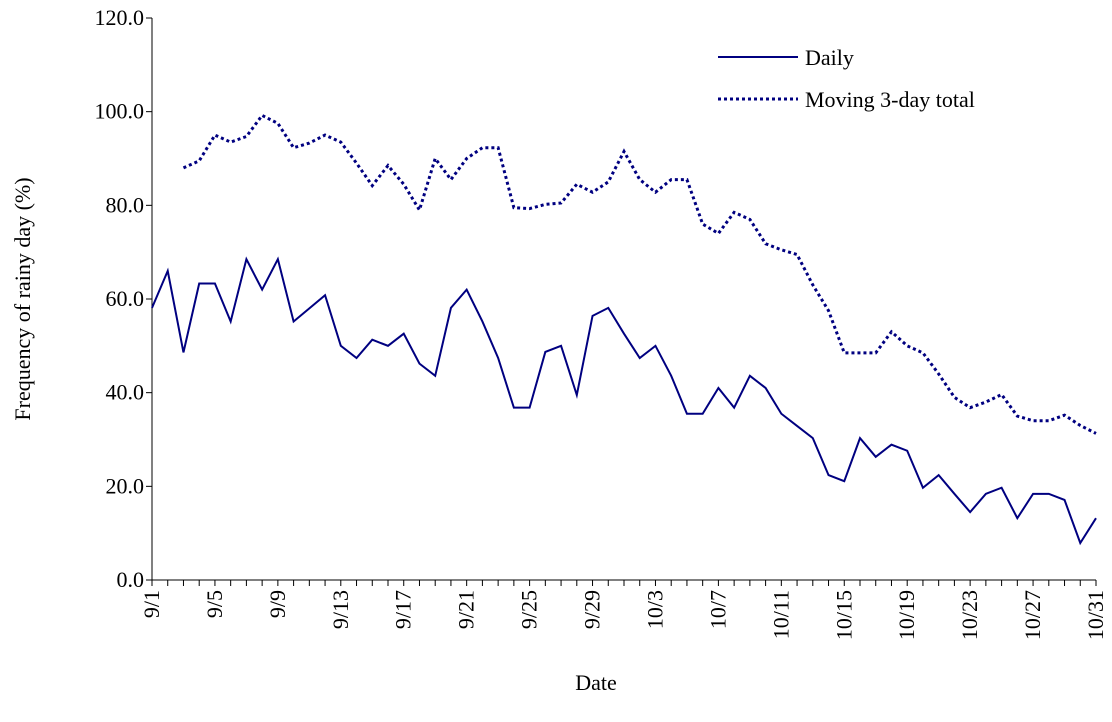 This screenshot has height=722, width=1112. What do you see at coordinates (120, 111) in the screenshot?
I see `y-tick-label: 100.0` at bounding box center [120, 111].